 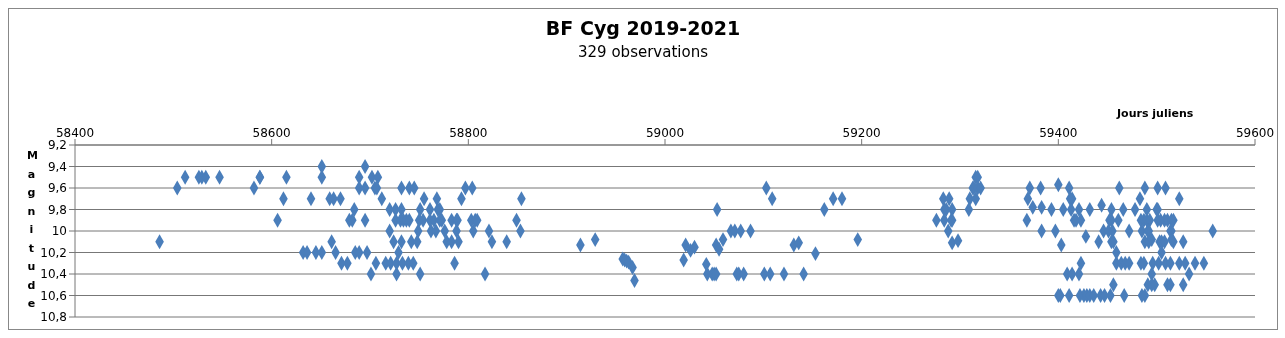 I want to click on y-tick-label: 10,4, so click(x=53, y=274).